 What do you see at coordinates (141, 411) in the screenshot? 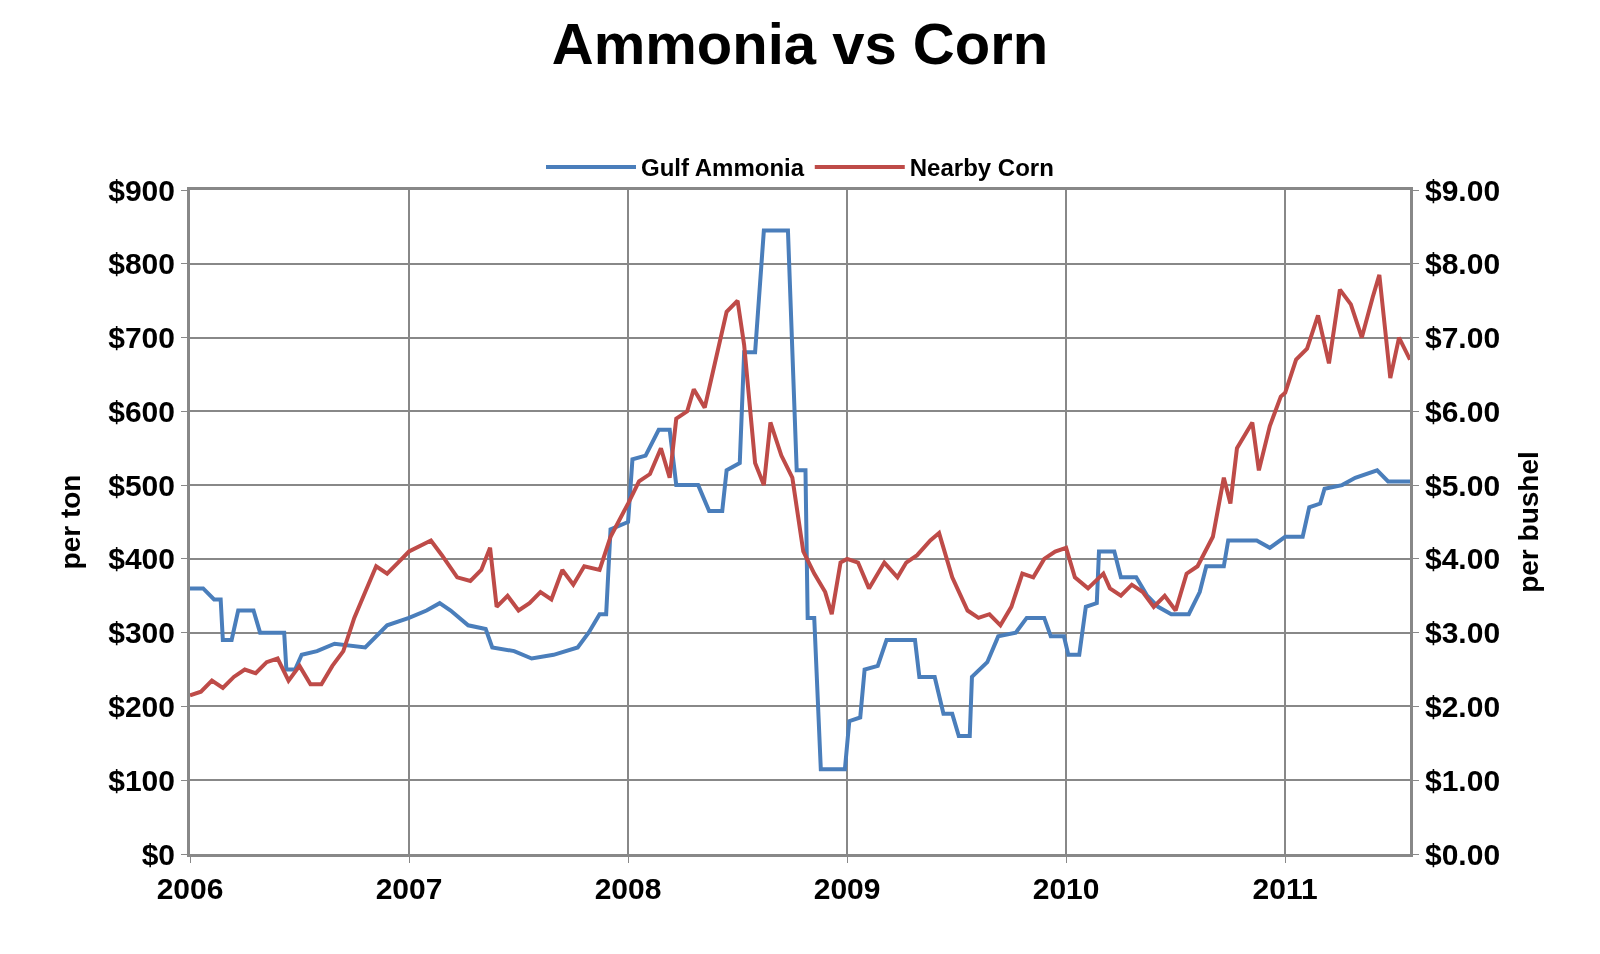
I see `y-tick-label: $600` at bounding box center [141, 411].